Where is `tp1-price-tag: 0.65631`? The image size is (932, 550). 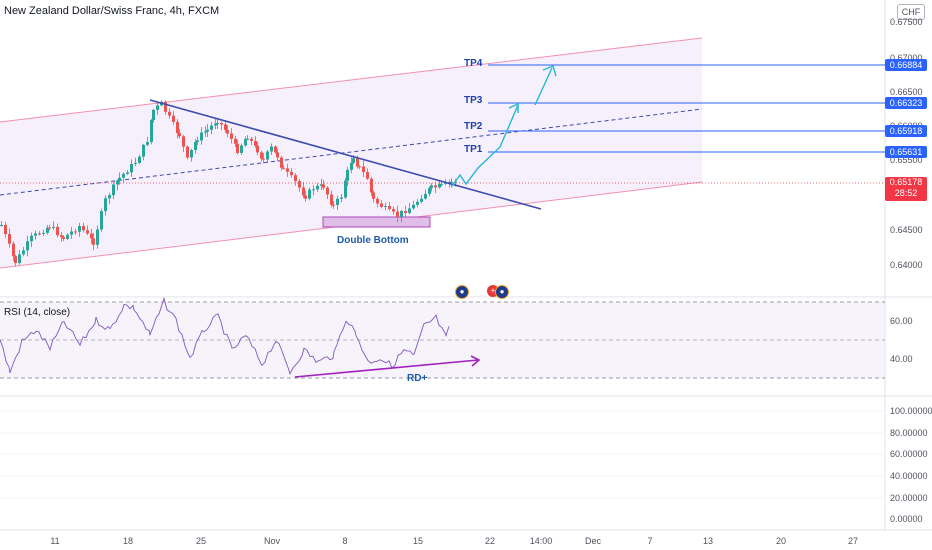 tp1-price-tag: 0.65631 is located at coordinates (906, 152).